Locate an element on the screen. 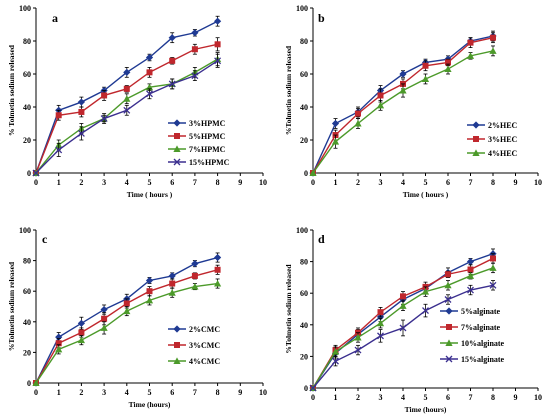 The height and width of the screenshot is (419, 542). legend-label: 4%HEC is located at coordinates (503, 153).